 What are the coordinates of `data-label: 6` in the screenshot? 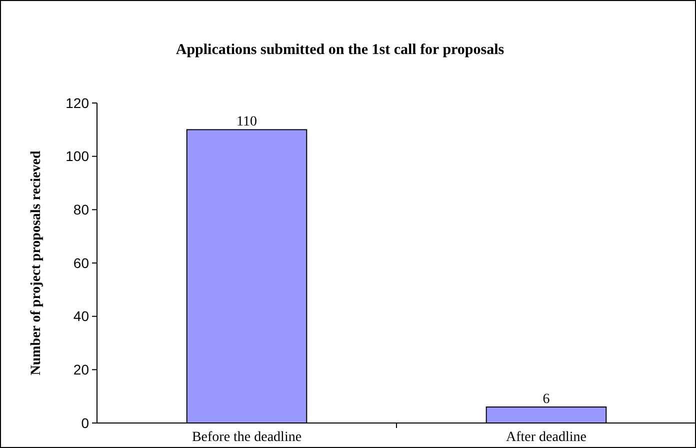 It's located at (546, 399).